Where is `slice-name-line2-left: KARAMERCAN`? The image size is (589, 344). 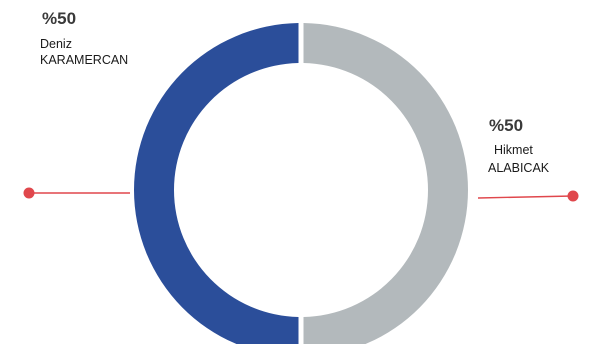 slice-name-line2-left: KARAMERCAN is located at coordinates (84, 60).